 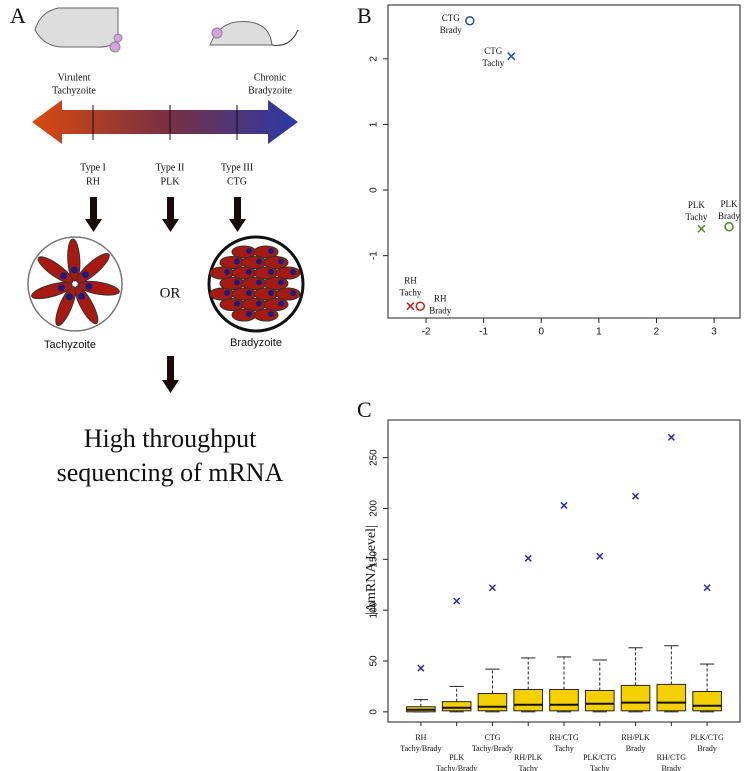 What do you see at coordinates (528, 757) in the screenshot?
I see `x-tick-label: RH/PLK` at bounding box center [528, 757].